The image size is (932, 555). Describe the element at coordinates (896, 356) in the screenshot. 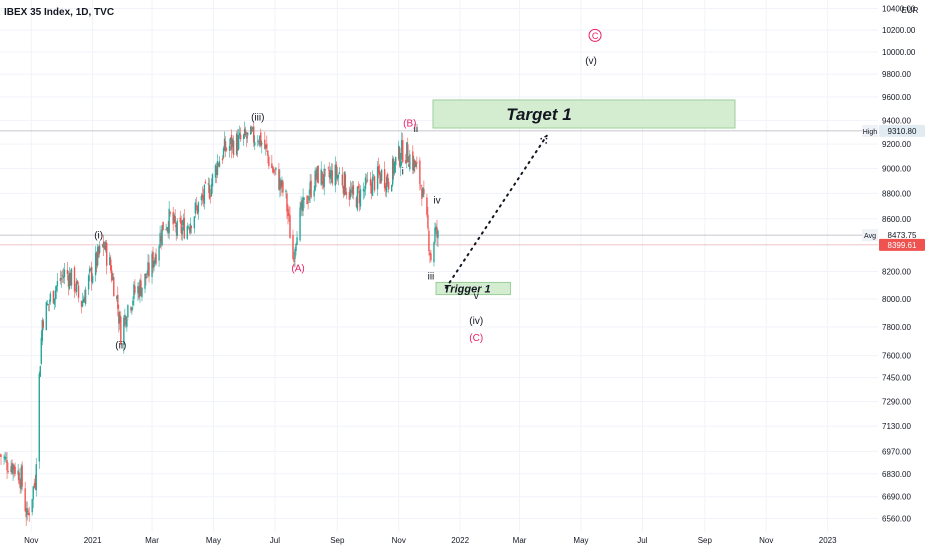

I see `price-tick-label: 7600.00` at that location.